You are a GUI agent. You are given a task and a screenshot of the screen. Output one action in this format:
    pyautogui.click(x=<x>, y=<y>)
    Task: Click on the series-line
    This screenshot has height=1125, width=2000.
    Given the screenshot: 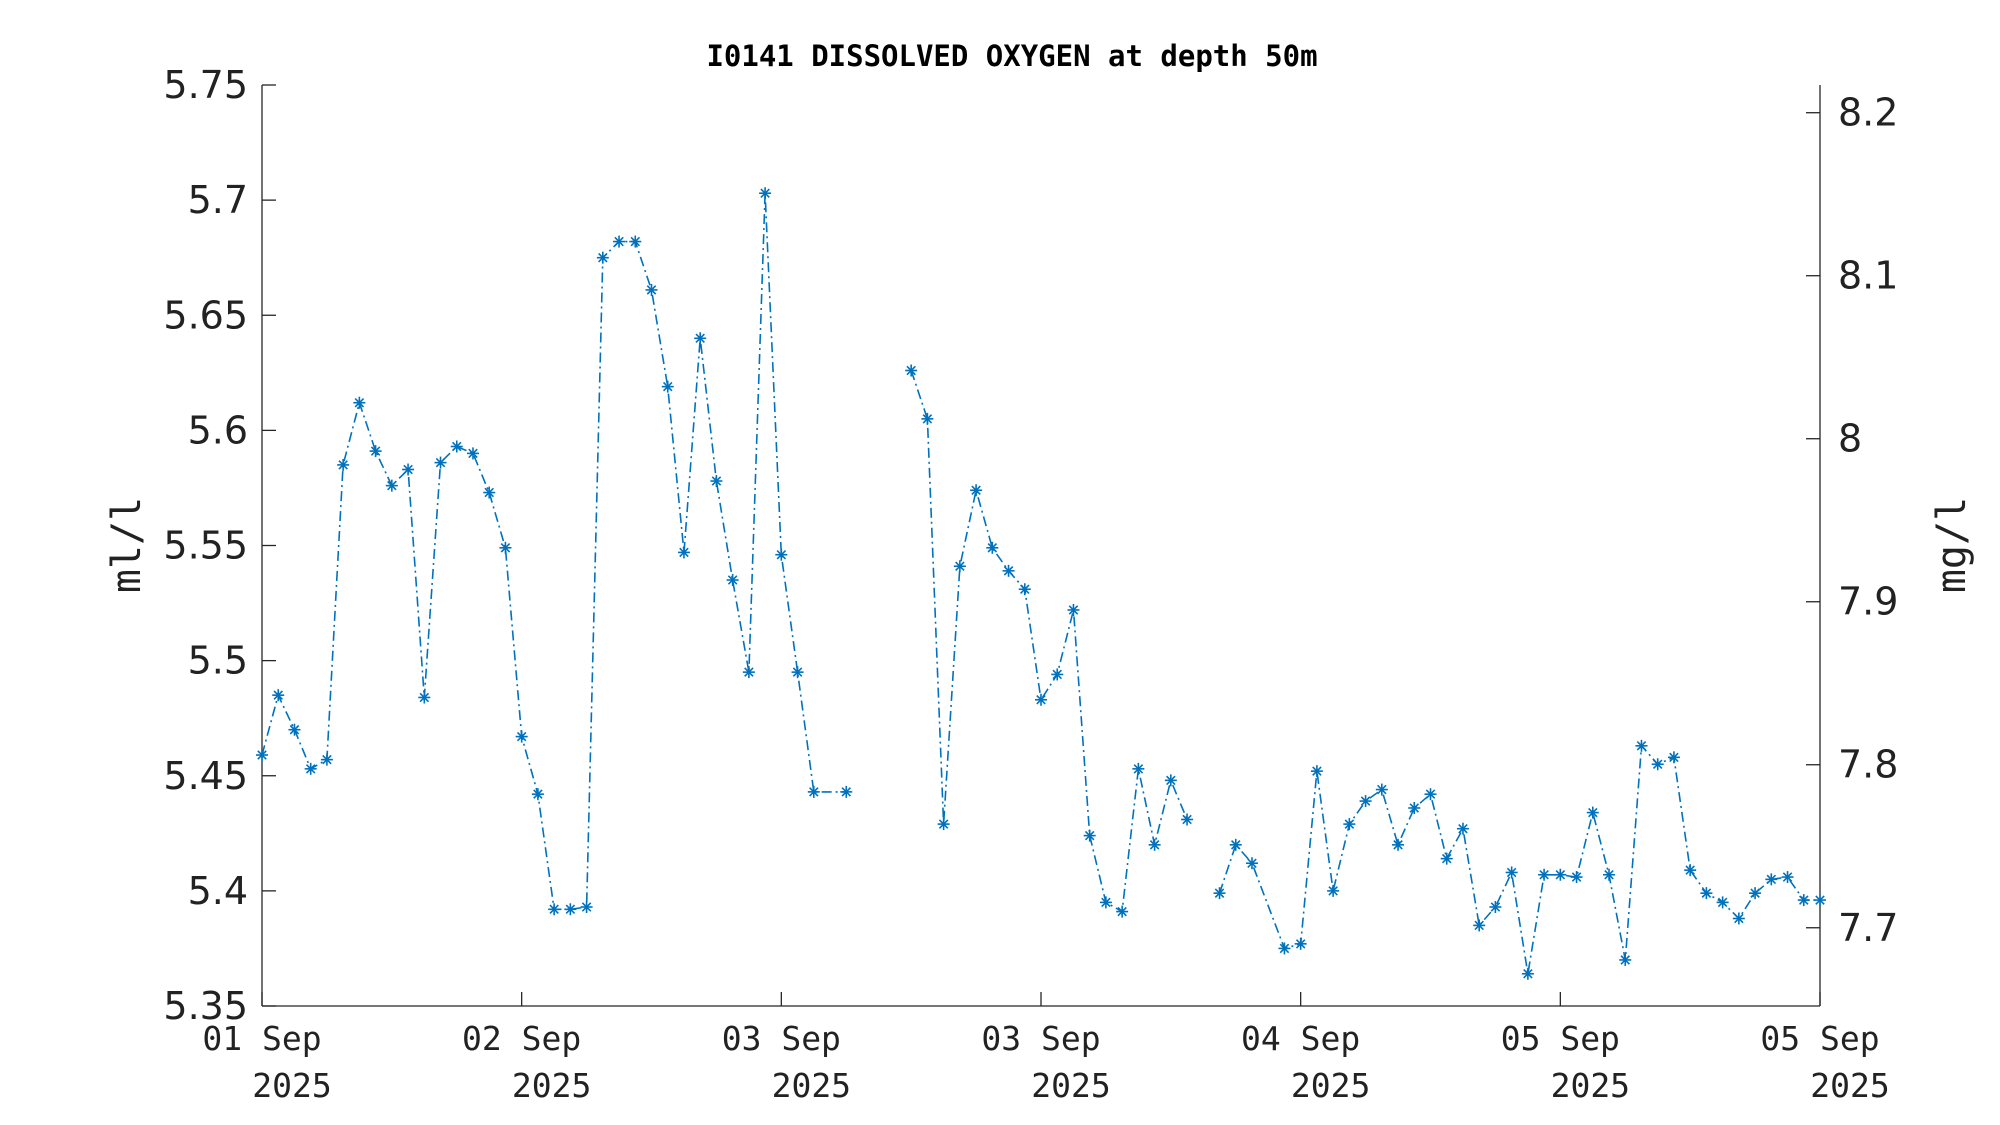 What is the action you would take?
    pyautogui.click(x=1049, y=641)
    